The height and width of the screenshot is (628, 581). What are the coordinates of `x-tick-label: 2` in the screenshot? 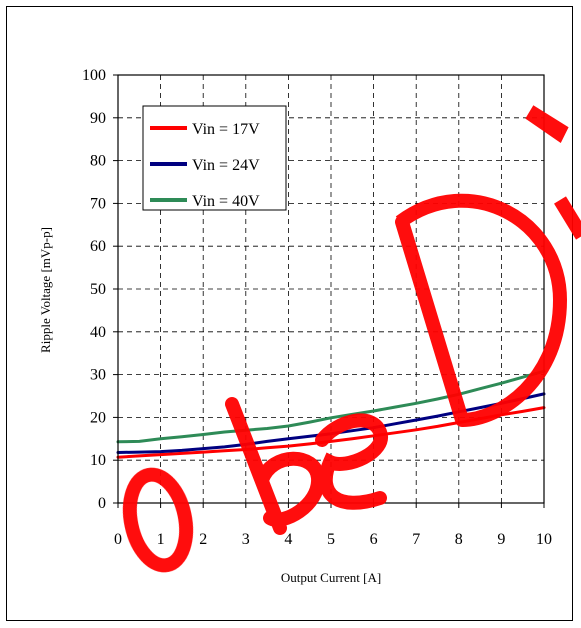 It's located at (203, 539).